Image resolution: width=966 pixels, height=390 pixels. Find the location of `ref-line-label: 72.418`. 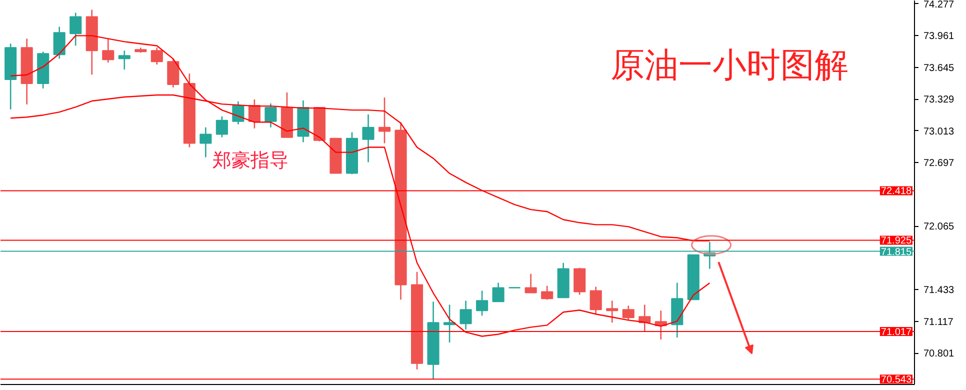

ref-line-label: 72.418 is located at coordinates (896, 192).